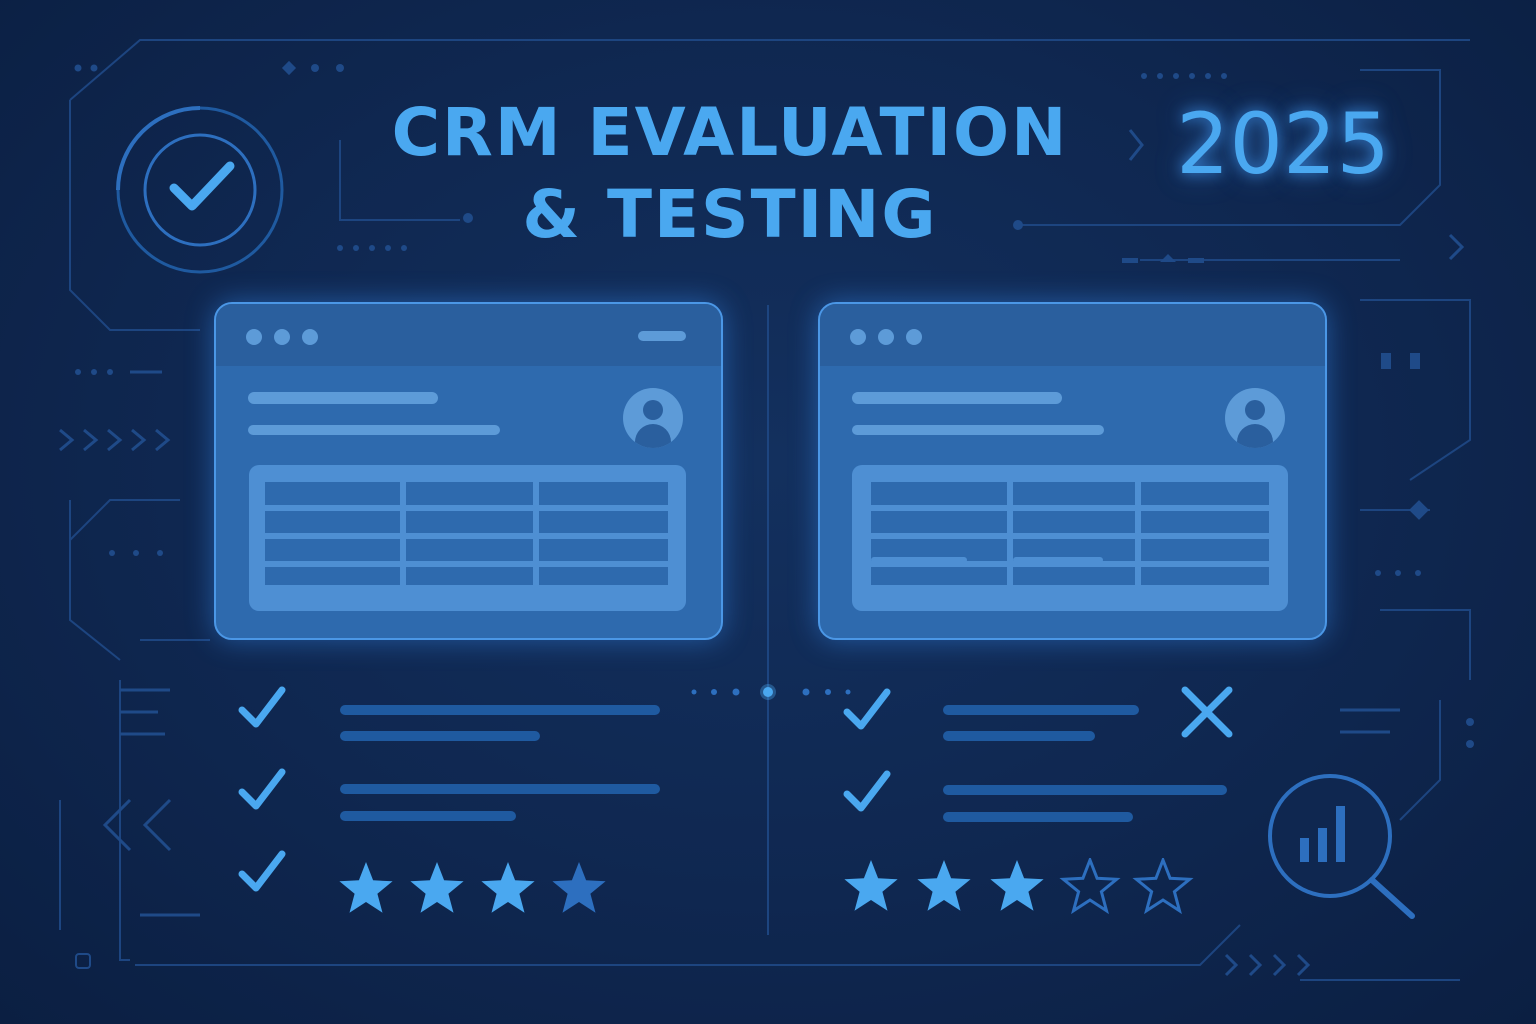  I want to click on x-icon, so click(1207, 712).